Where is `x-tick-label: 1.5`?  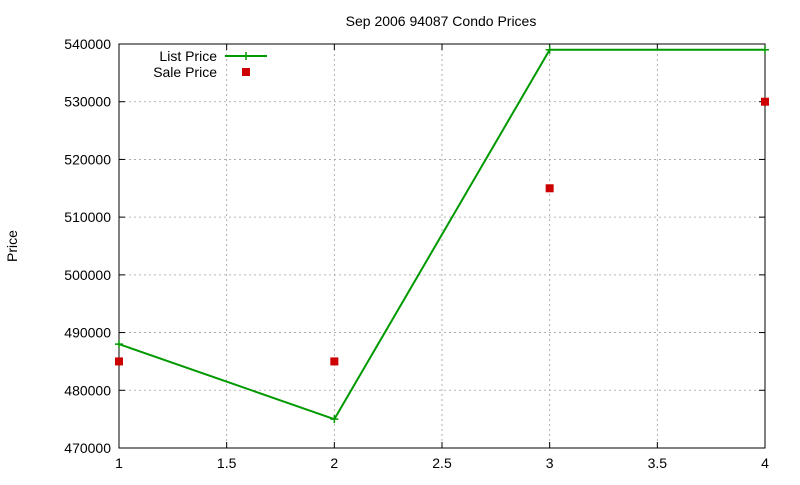
x-tick-label: 1.5 is located at coordinates (227, 463).